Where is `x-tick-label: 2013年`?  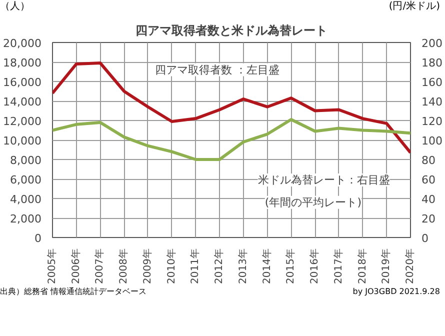 x-tick-label: 2013年 is located at coordinates (242, 266).